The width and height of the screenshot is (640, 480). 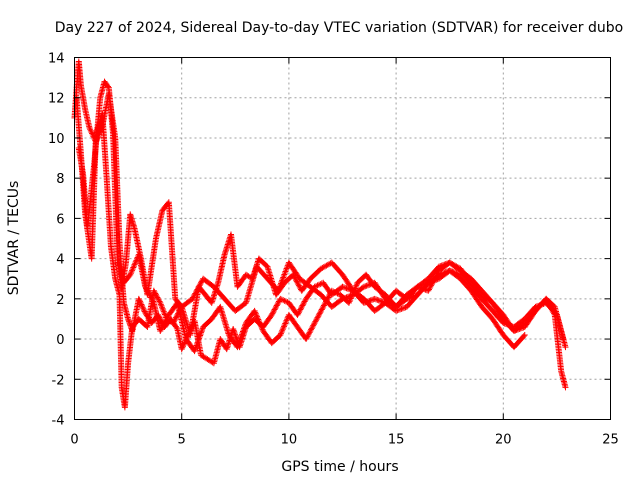 I want to click on y-tick-label: 6, so click(x=60, y=219).